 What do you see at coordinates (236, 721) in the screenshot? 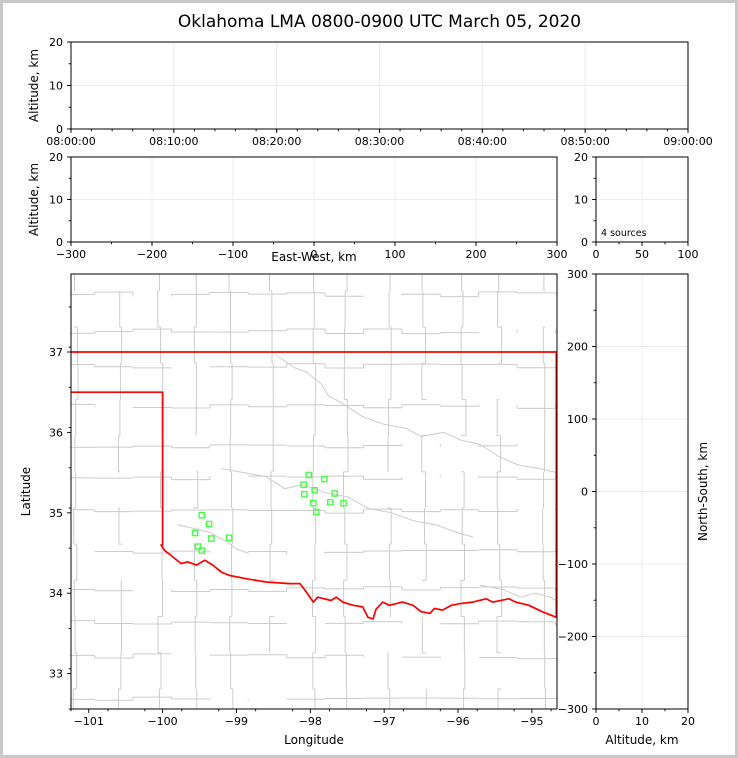
I see `x-tick-label: −99` at bounding box center [236, 721].